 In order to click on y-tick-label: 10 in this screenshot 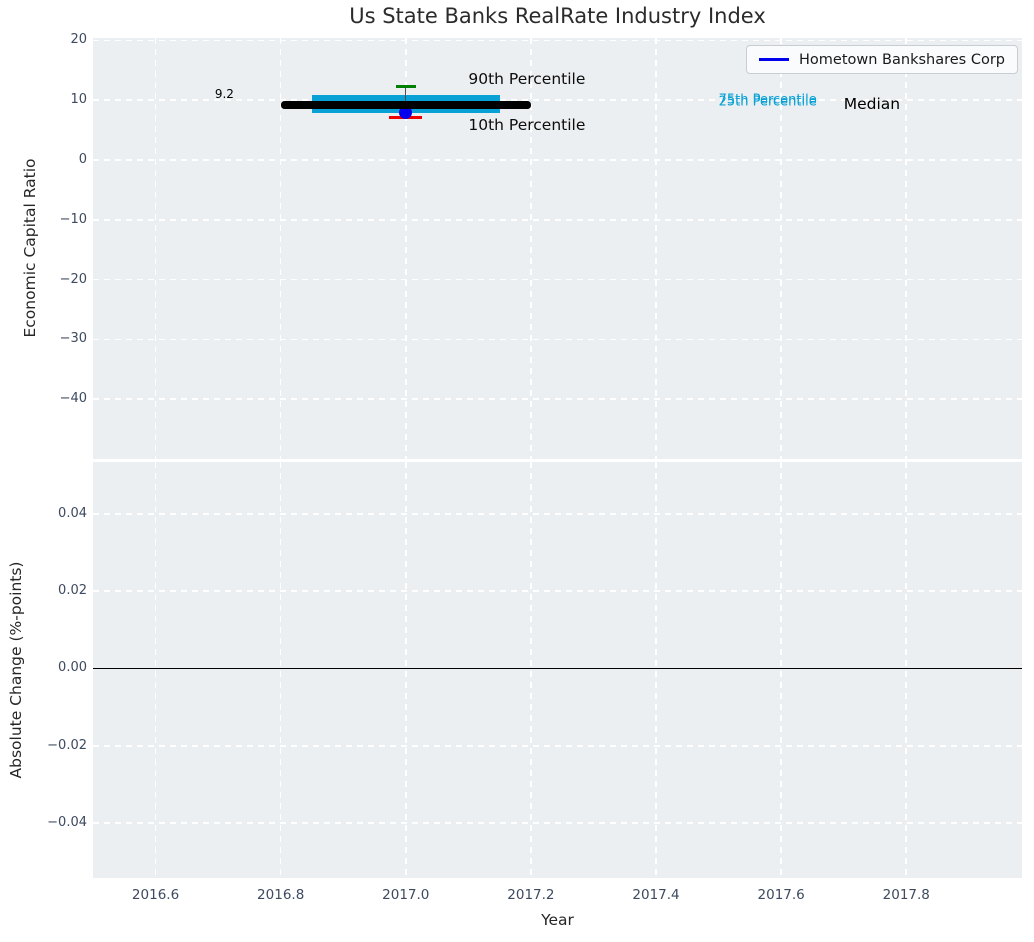, I will do `click(78, 100)`.